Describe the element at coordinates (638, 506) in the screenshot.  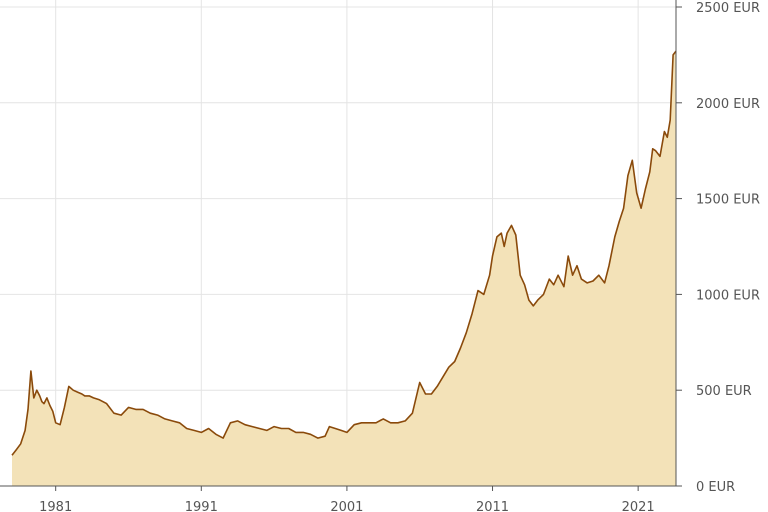
I see `x-tick-label: 2021` at that location.